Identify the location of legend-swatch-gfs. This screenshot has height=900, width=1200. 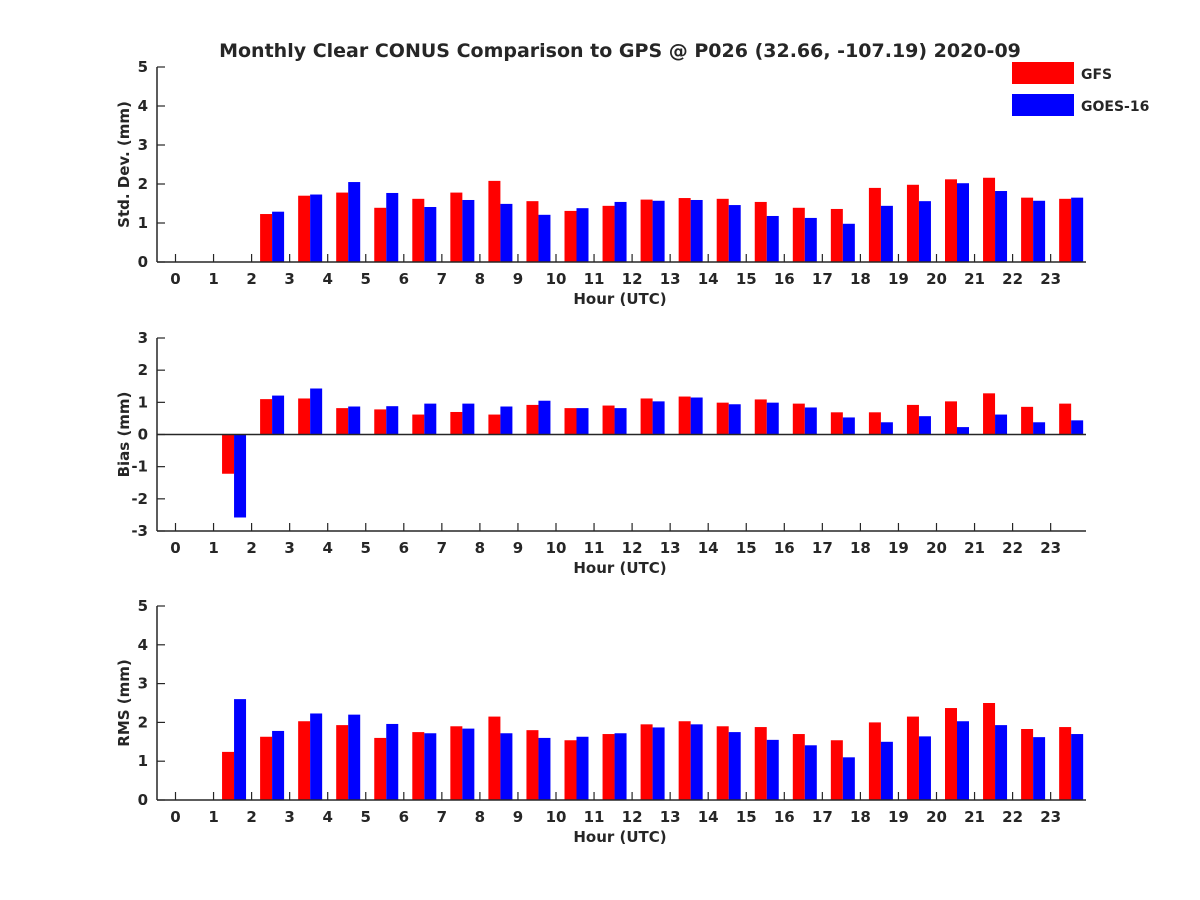
(1043, 73).